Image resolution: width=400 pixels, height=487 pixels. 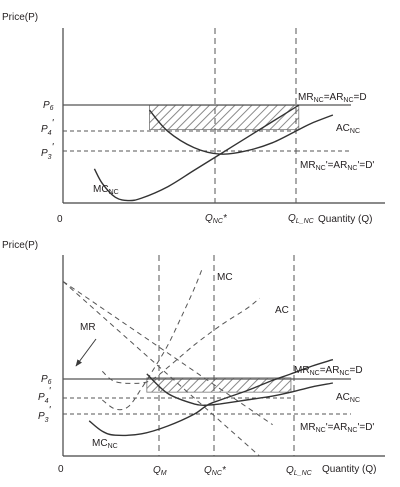 I want to click on mc-dashed-curve, so click(x=152, y=340).